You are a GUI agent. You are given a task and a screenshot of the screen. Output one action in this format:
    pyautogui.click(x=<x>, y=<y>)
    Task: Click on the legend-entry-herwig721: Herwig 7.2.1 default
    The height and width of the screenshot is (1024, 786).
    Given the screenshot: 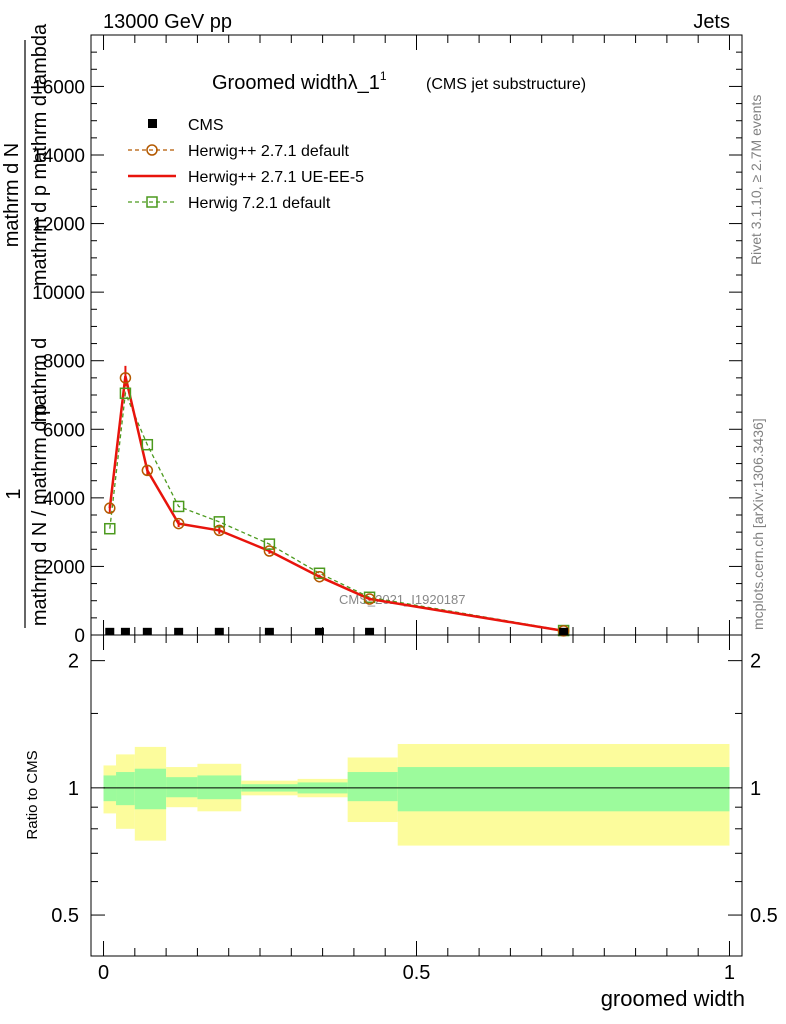 What is the action you would take?
    pyautogui.click(x=229, y=203)
    